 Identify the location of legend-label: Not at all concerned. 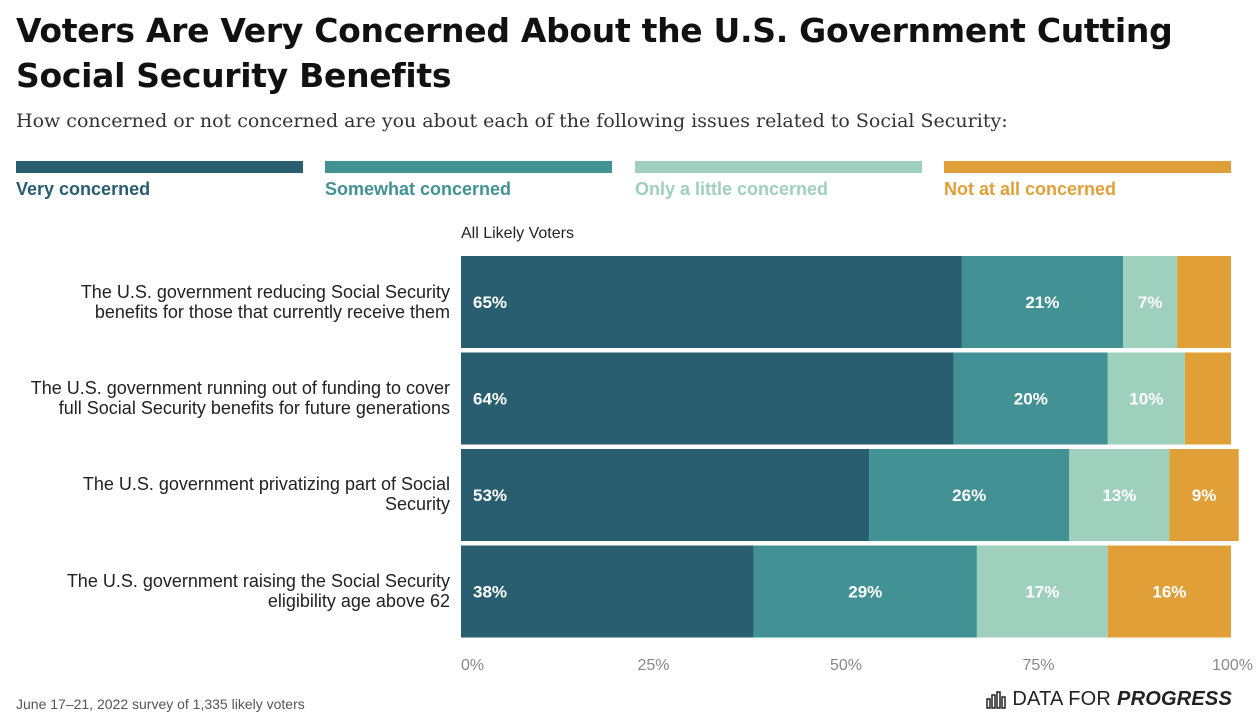
(1030, 189).